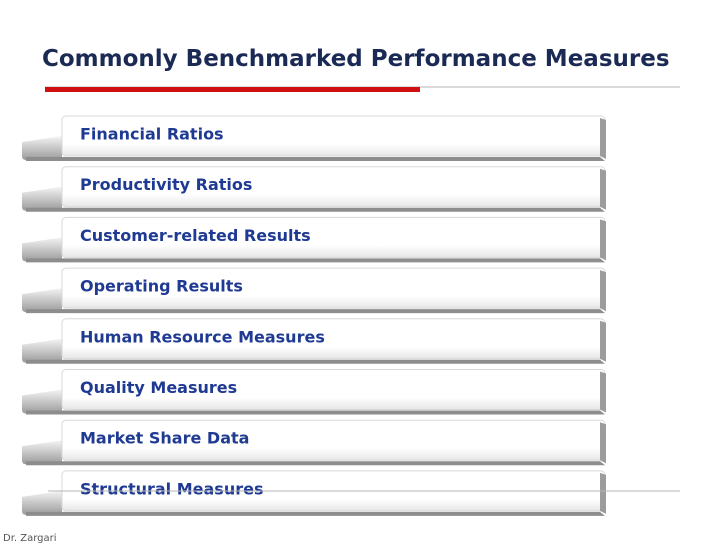 The height and width of the screenshot is (546, 728). Describe the element at coordinates (161, 286) in the screenshot. I see `item-label: Operating Results` at that location.